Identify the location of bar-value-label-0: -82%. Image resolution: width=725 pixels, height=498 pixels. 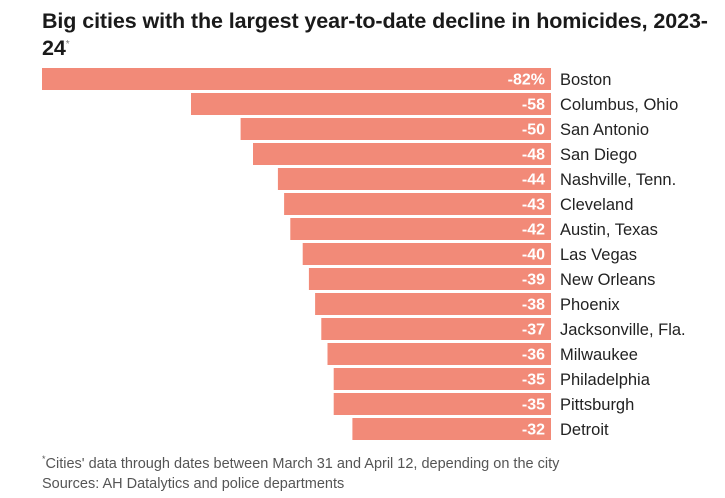
(526, 80).